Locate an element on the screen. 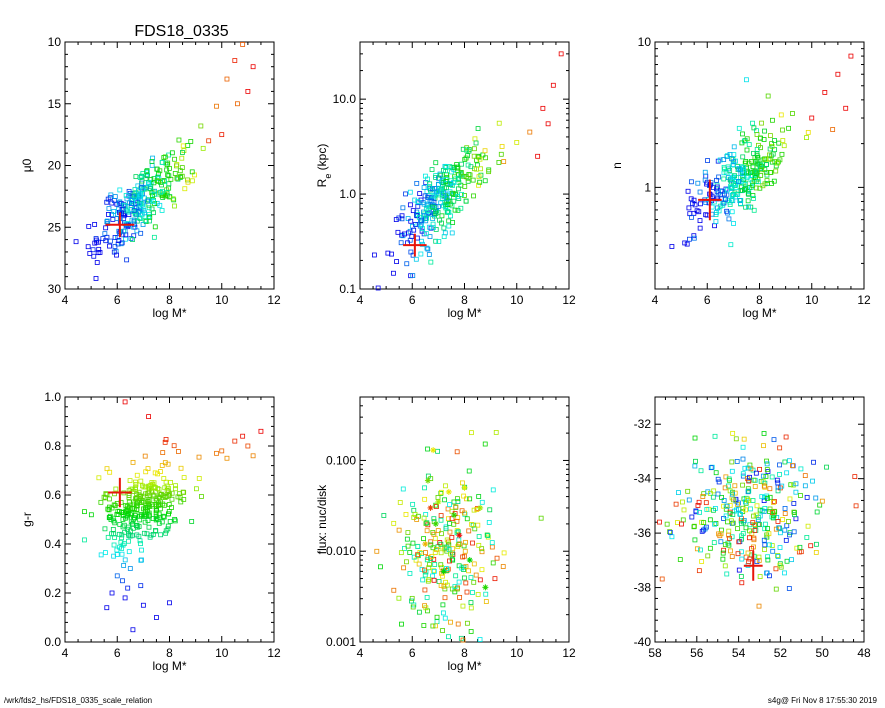  y-axis-label: n is located at coordinates (617, 165).